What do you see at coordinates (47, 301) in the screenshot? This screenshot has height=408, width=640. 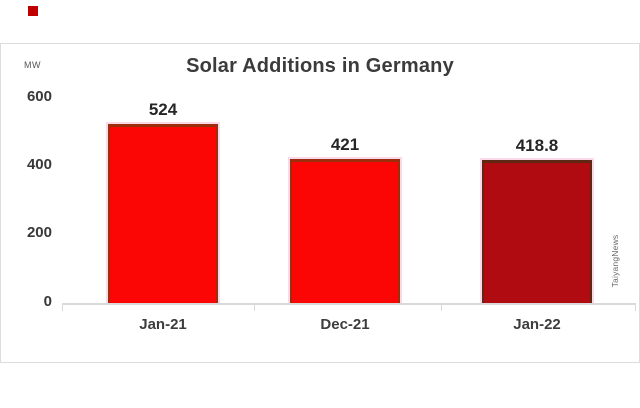 I see `y-tick-label-0: 0` at bounding box center [47, 301].